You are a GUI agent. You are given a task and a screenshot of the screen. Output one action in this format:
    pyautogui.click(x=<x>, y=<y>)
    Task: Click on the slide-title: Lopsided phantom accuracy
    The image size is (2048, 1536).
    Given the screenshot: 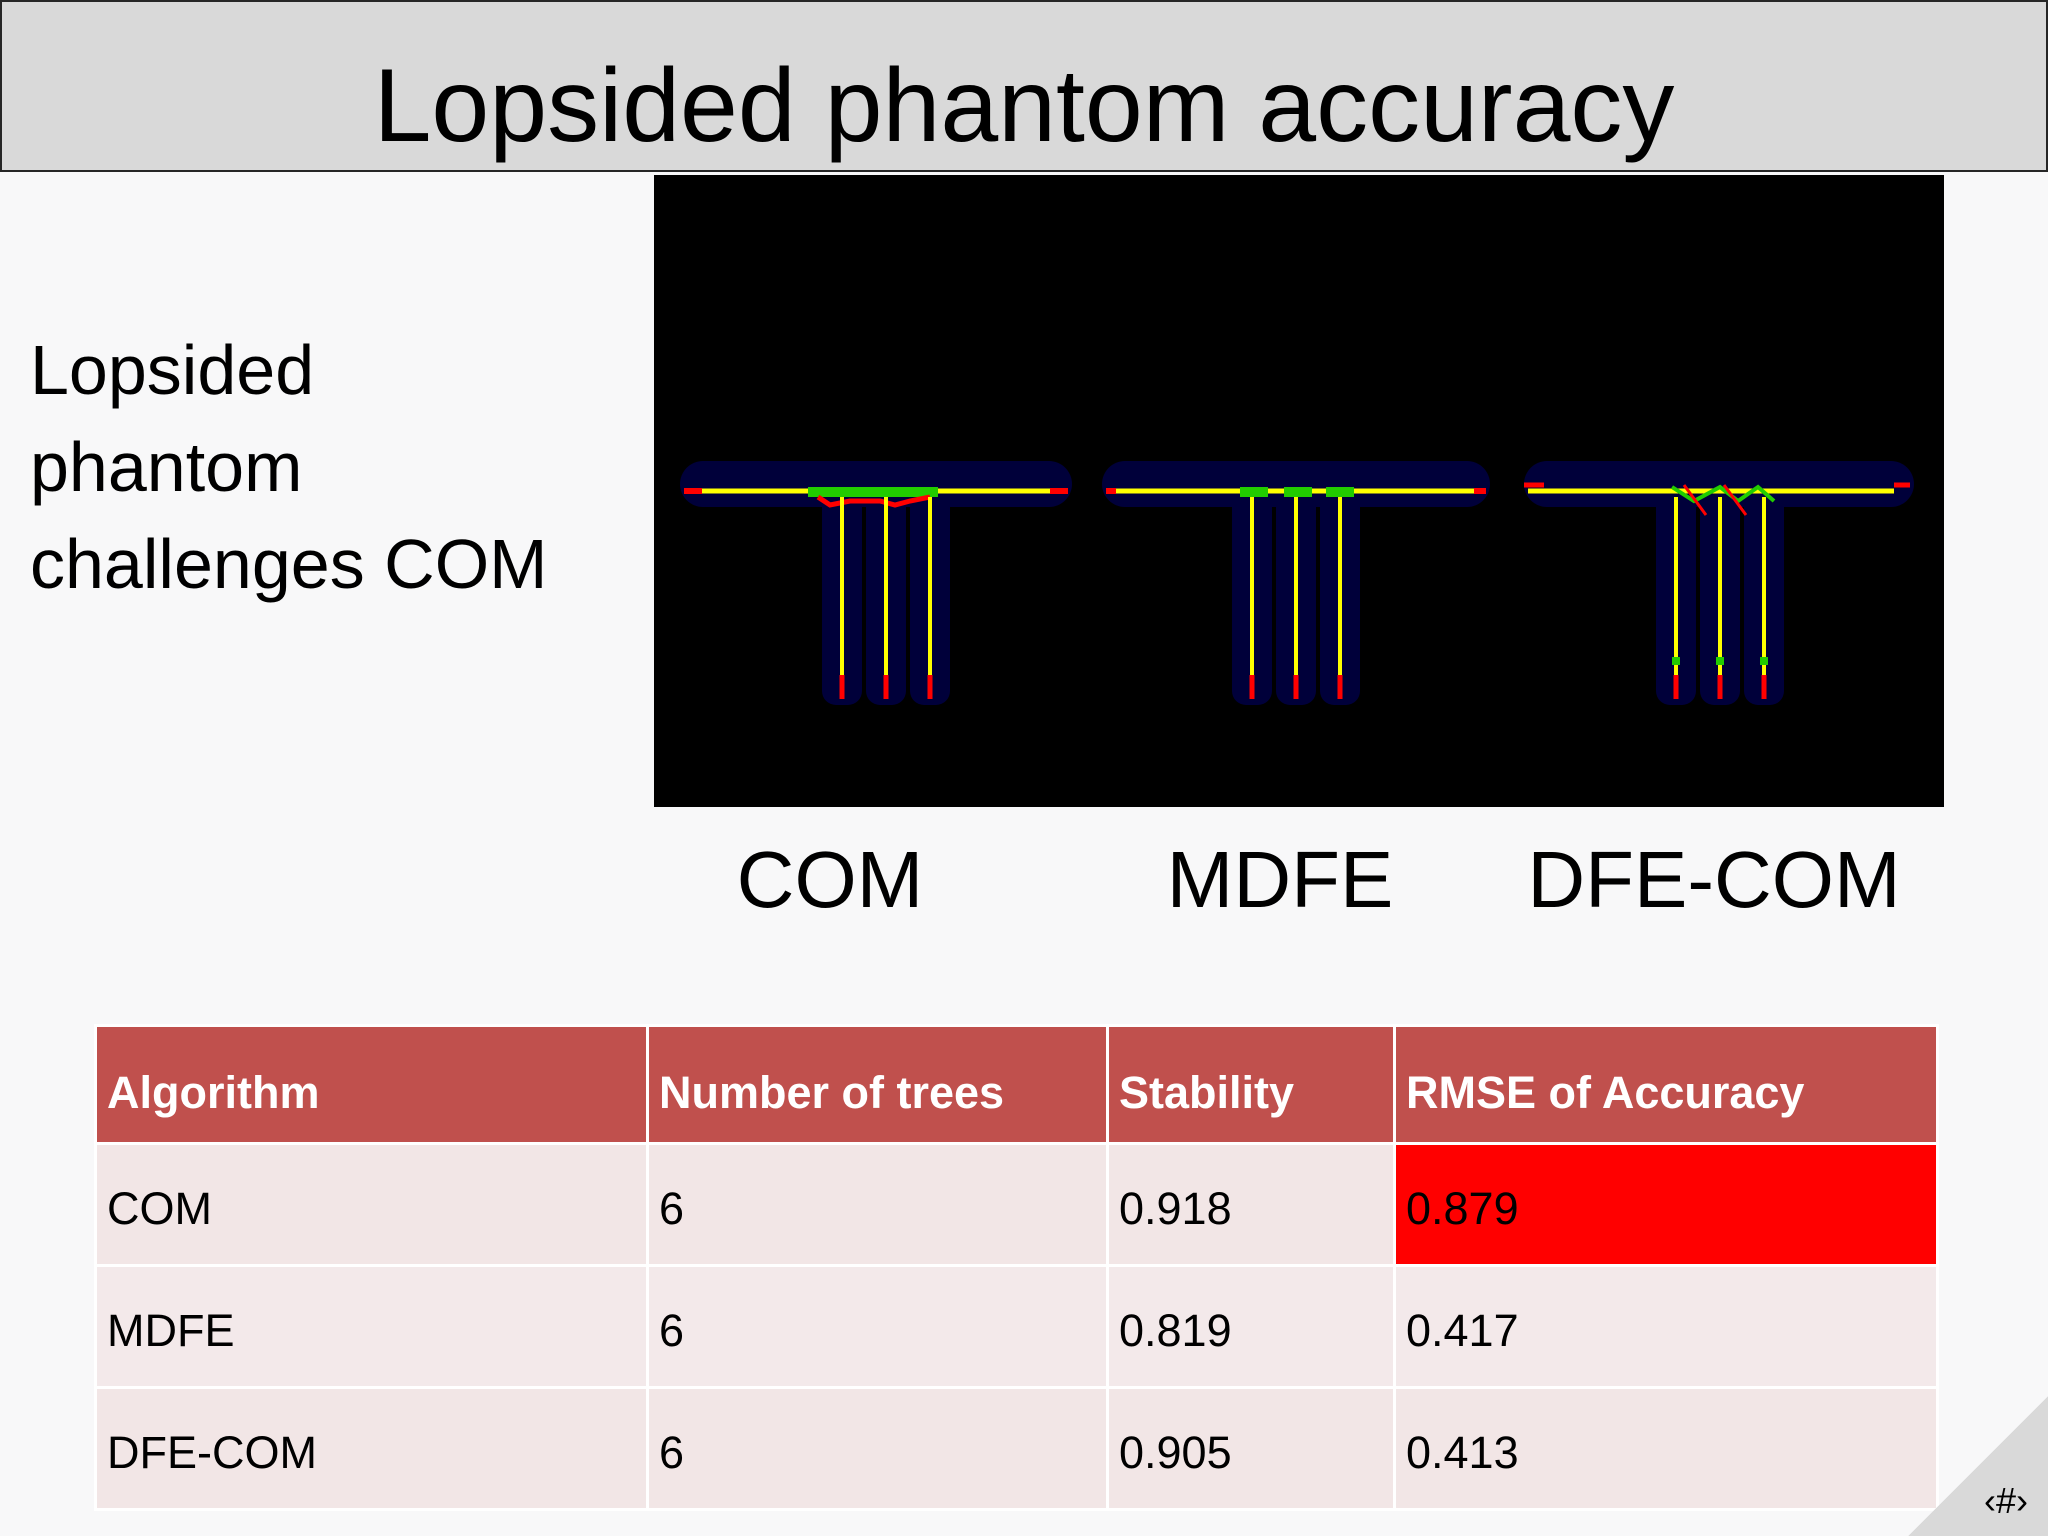 What is the action you would take?
    pyautogui.click(x=1024, y=106)
    